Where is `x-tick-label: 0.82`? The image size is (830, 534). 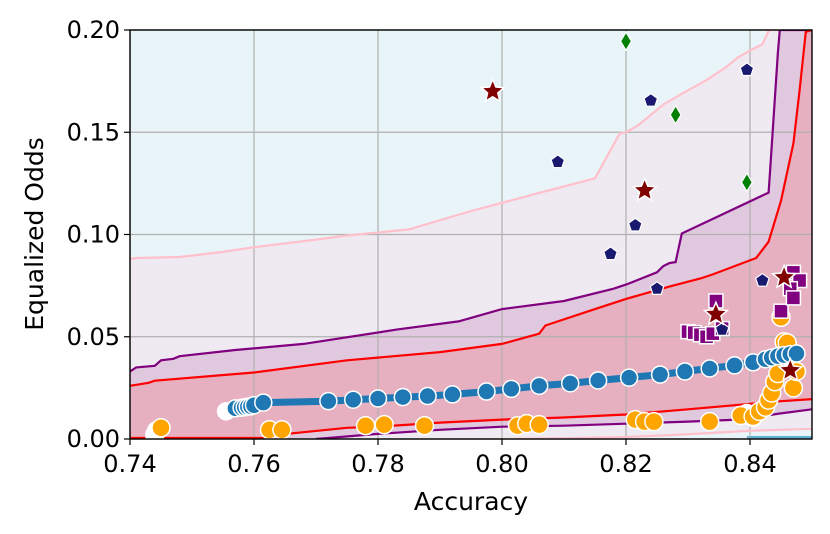
x-tick-label: 0.82 is located at coordinates (625, 464).